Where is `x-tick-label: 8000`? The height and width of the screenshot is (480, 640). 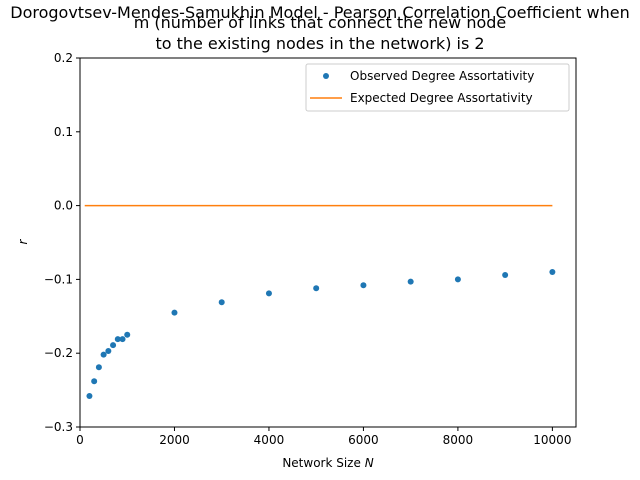
x-tick-label: 8000 is located at coordinates (458, 440).